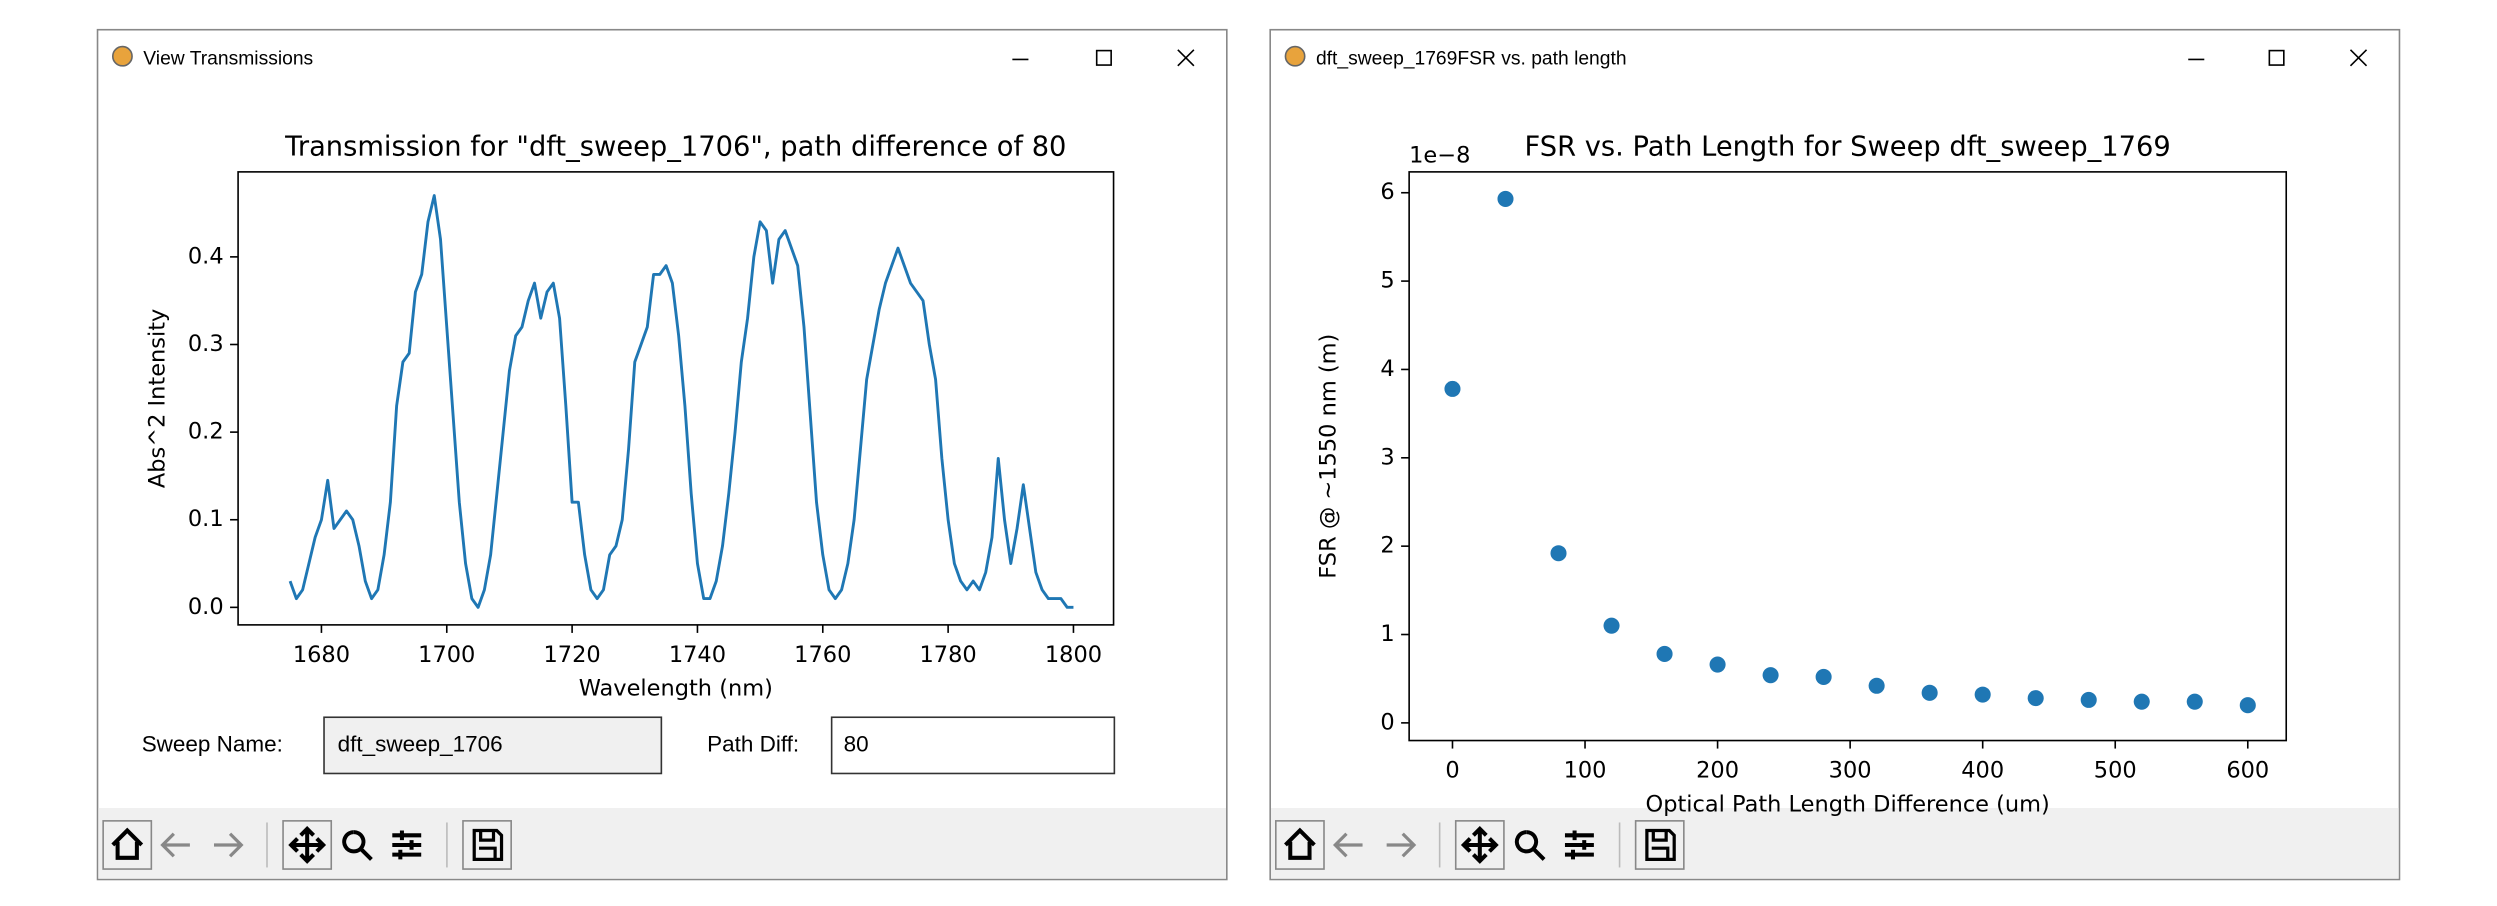 The image size is (2497, 906). What do you see at coordinates (228, 59) in the screenshot?
I see `window-title: View Transmissions` at bounding box center [228, 59].